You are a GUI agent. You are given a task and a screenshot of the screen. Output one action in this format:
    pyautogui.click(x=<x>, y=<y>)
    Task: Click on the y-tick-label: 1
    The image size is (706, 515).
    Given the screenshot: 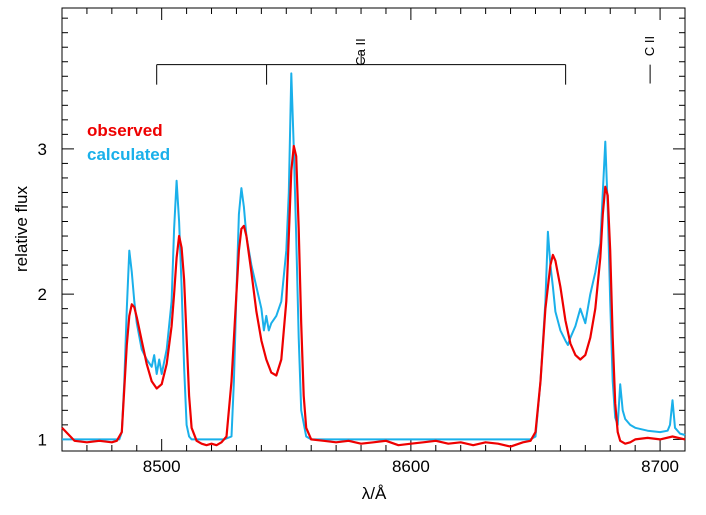 What is the action you would take?
    pyautogui.click(x=42, y=439)
    